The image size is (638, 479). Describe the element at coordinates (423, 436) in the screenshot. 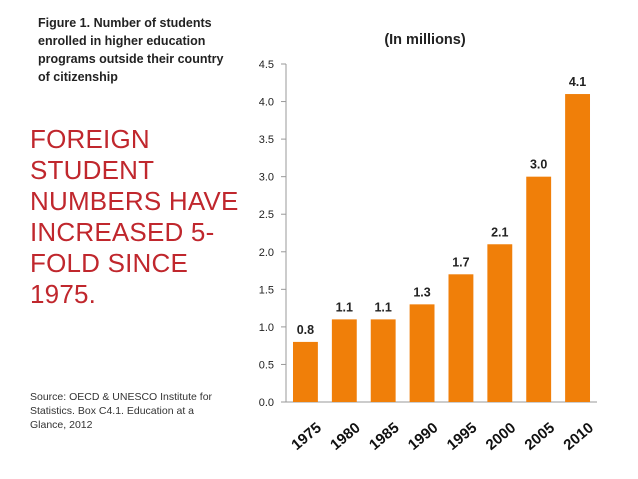

I see `x-tick-label: 1990` at that location.